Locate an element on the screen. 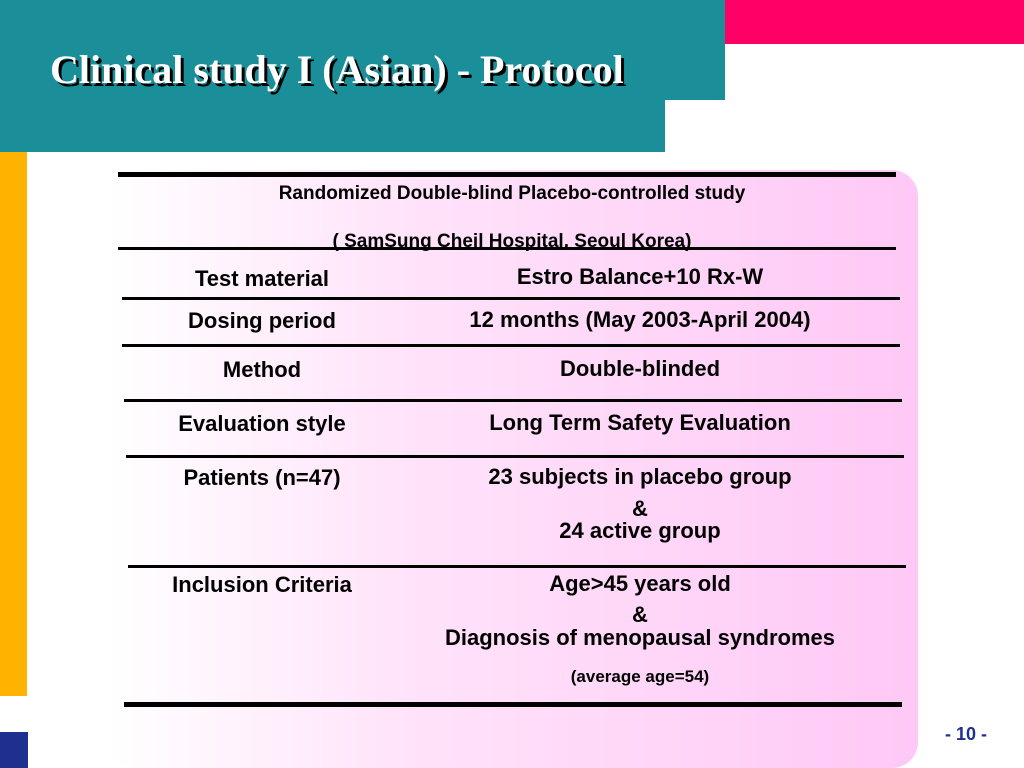 The height and width of the screenshot is (768, 1024). row-label-inclusion-criteria: Inclusion Criteria is located at coordinates (262, 584).